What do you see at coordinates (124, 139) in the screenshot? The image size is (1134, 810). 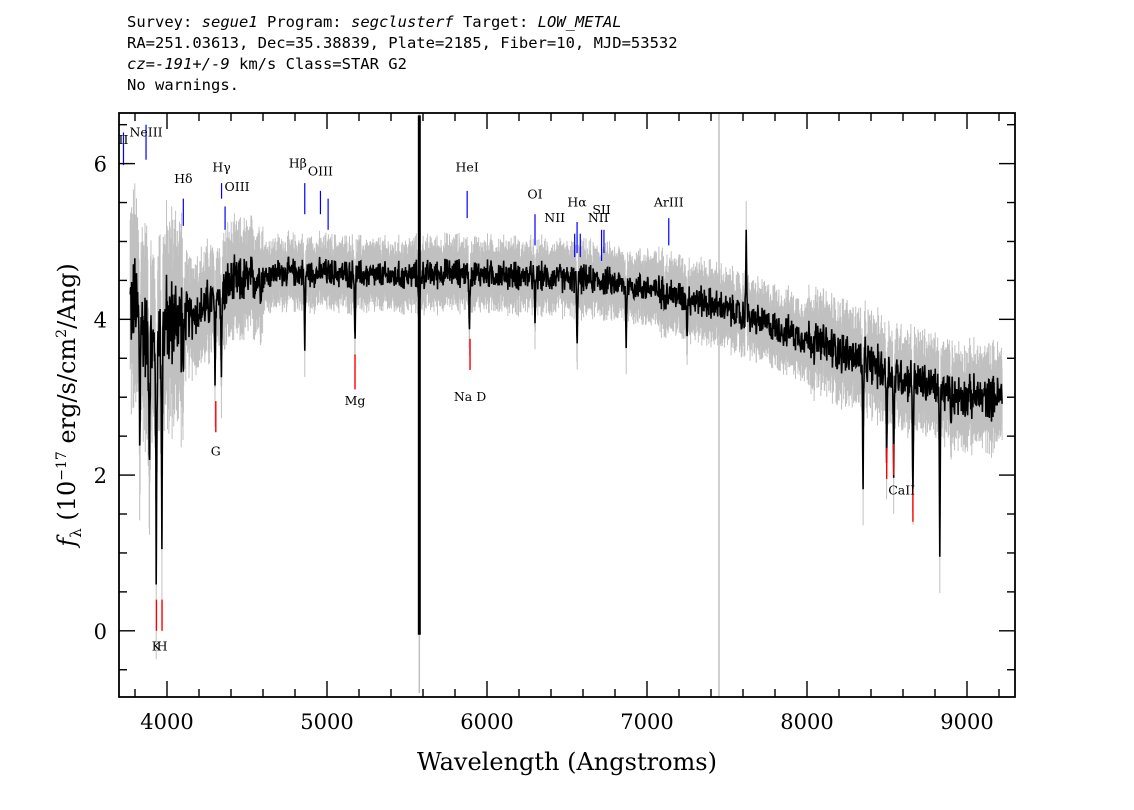 I see `emission-line-label: II` at bounding box center [124, 139].